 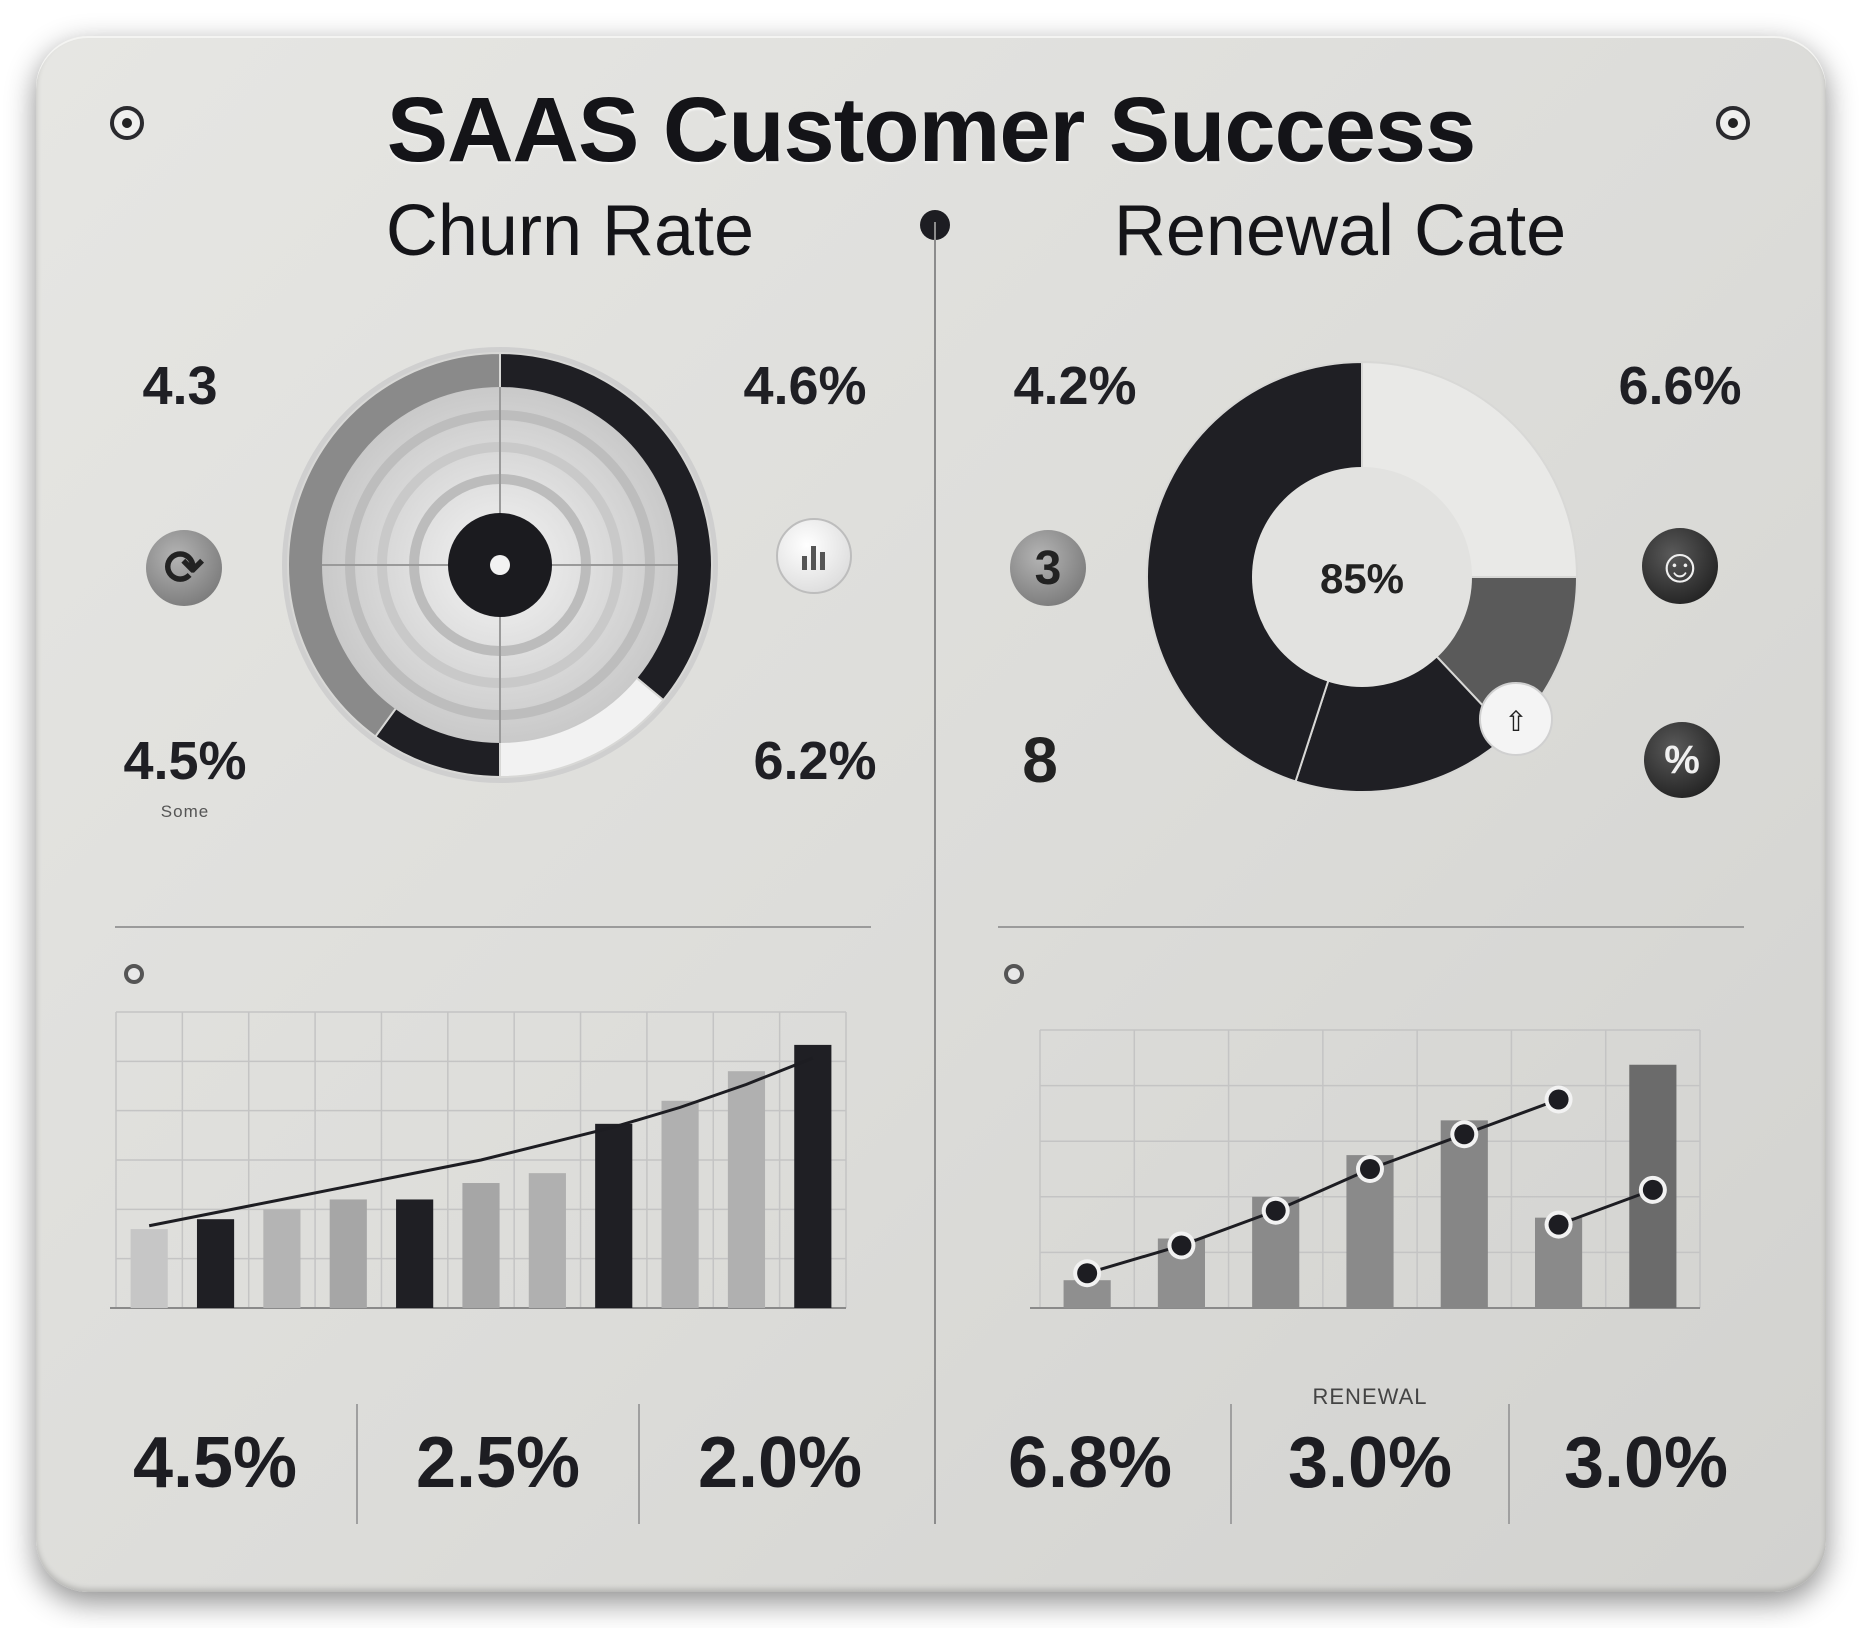 I want to click on churn-stat-top-right: 4.6%, so click(x=805, y=386).